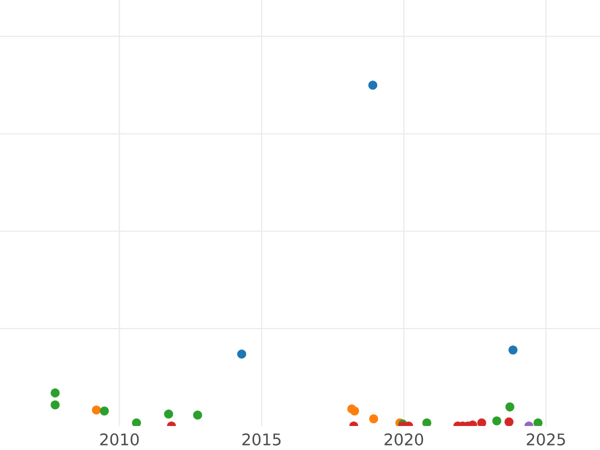  What do you see at coordinates (261, 439) in the screenshot?
I see `x-tick-label: 2015` at bounding box center [261, 439].